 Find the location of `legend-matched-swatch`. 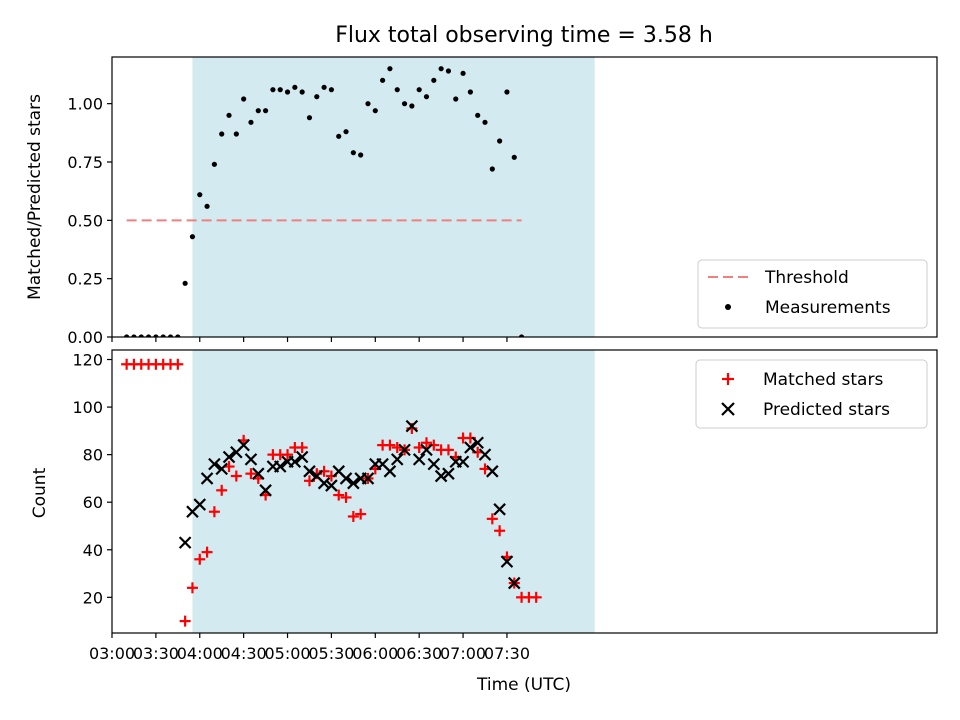

legend-matched-swatch is located at coordinates (728, 379).